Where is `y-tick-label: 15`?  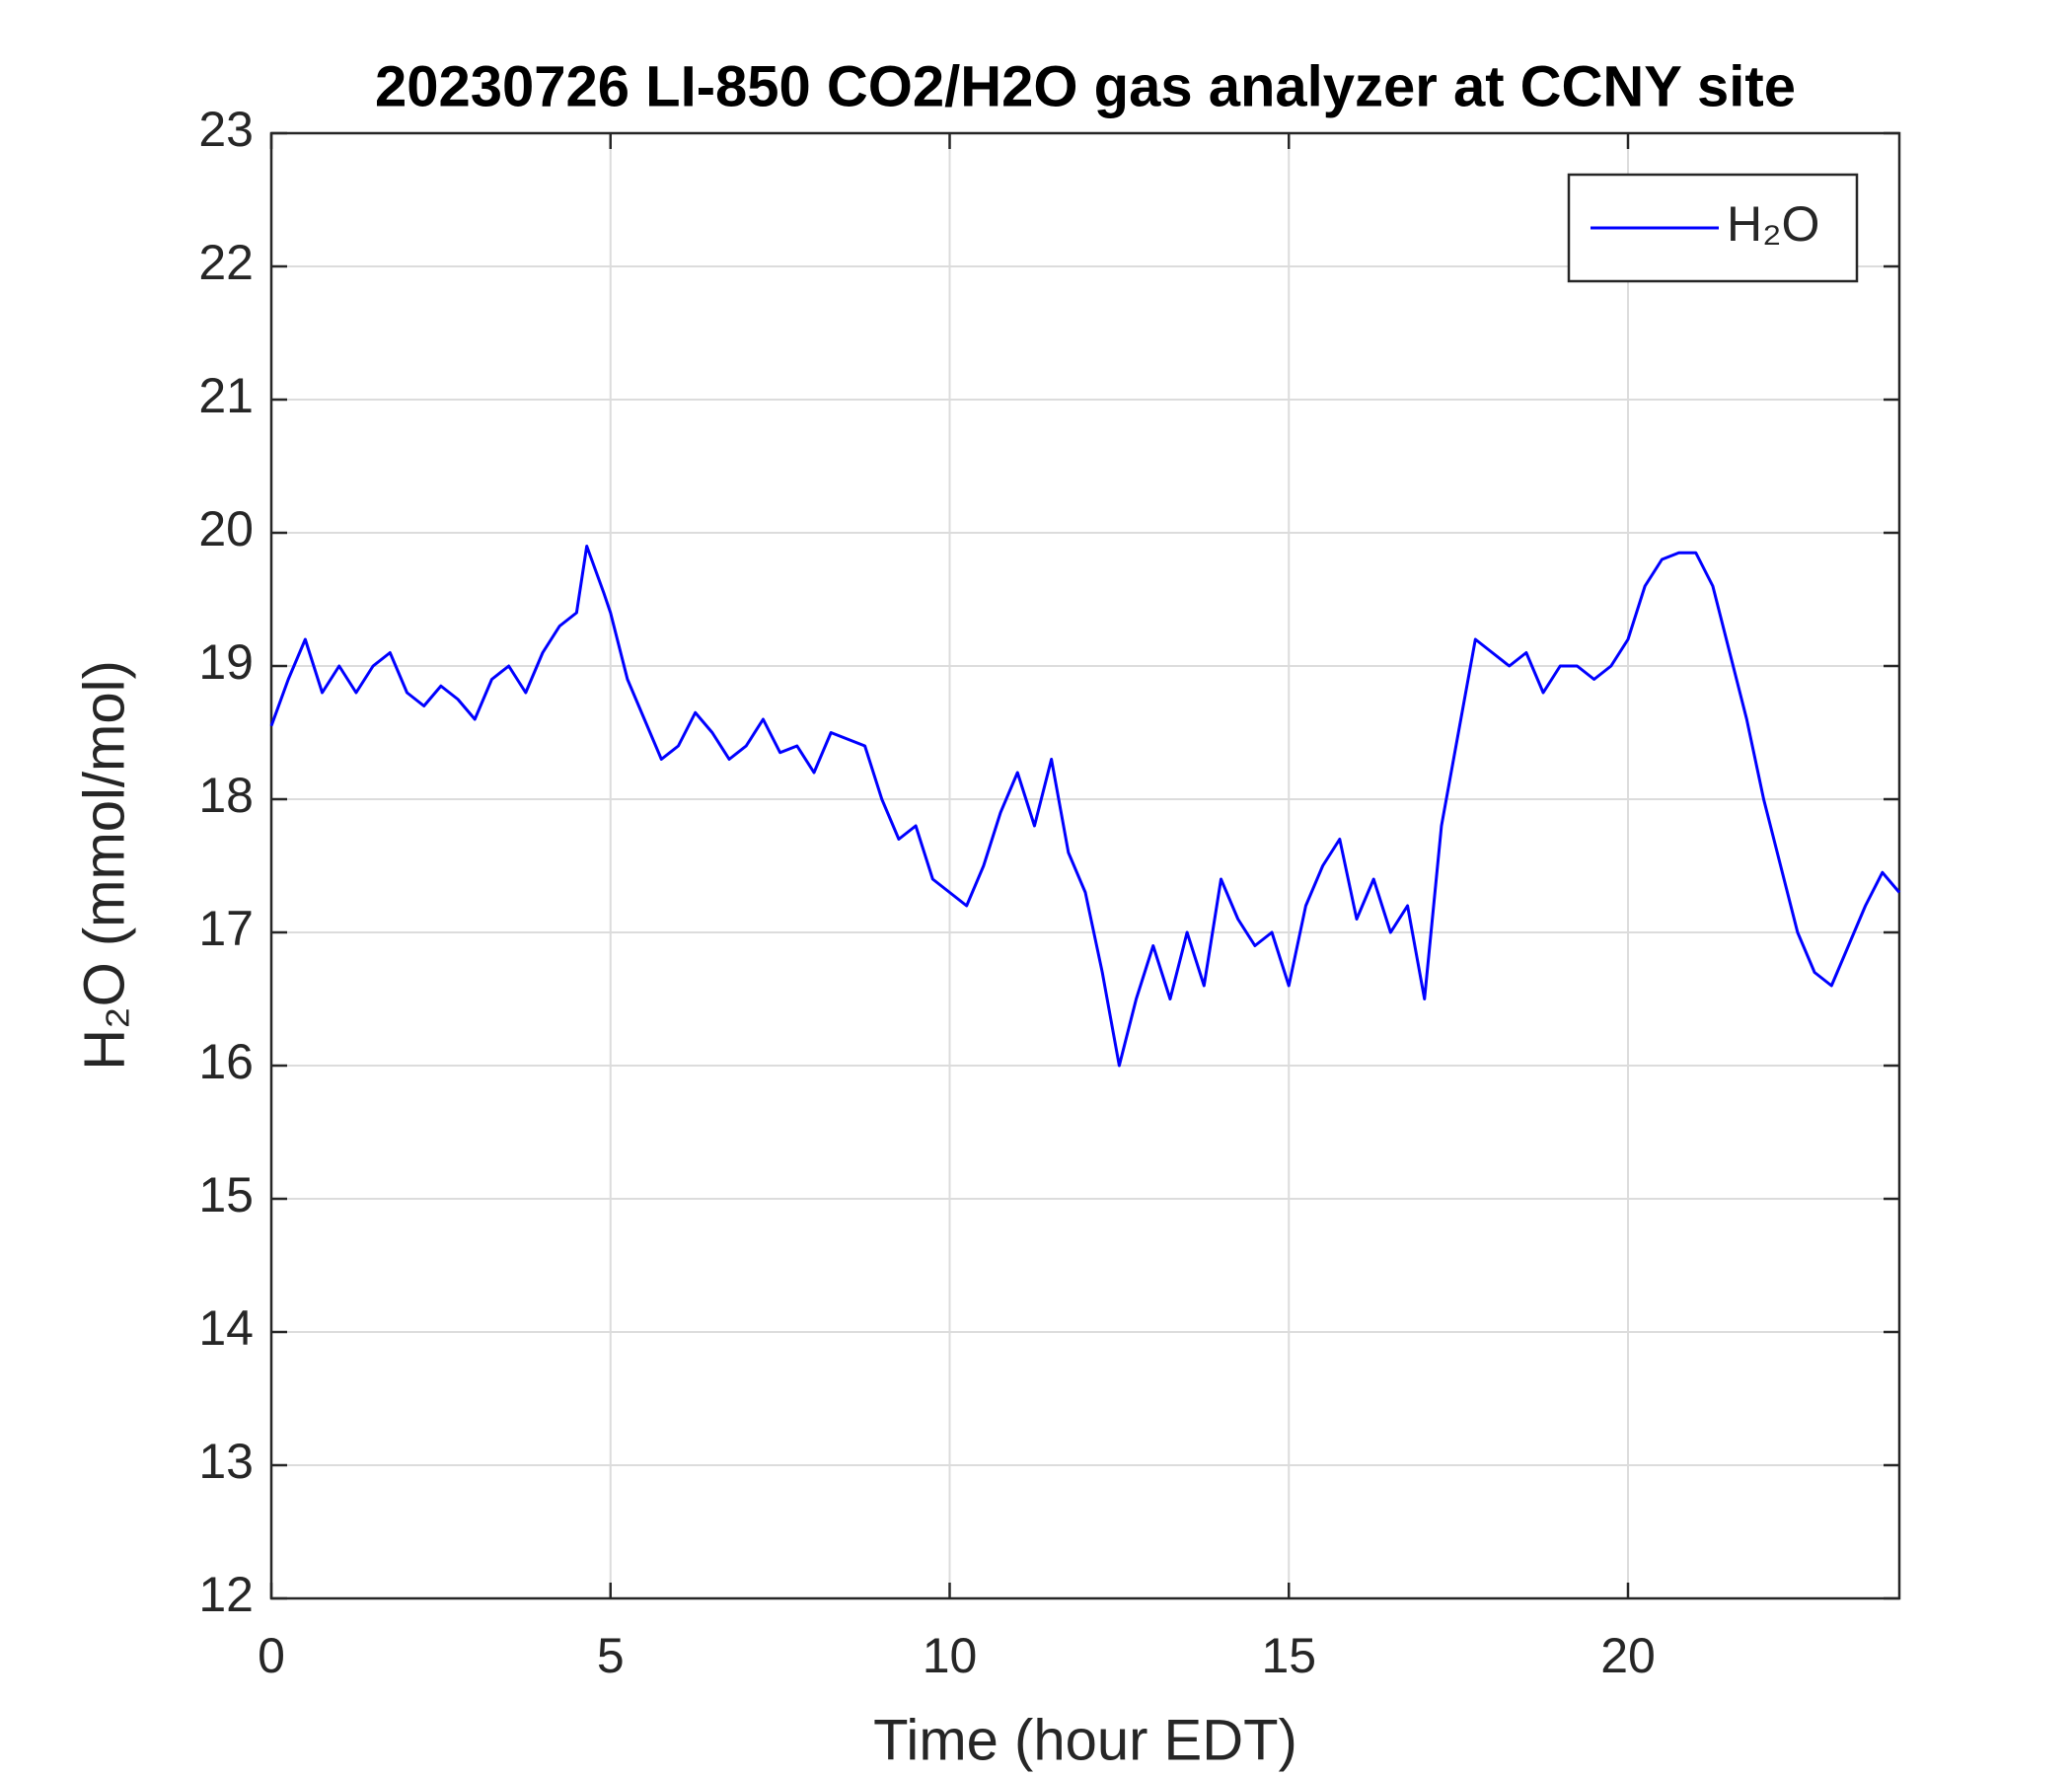 y-tick-label: 15 is located at coordinates (226, 1195).